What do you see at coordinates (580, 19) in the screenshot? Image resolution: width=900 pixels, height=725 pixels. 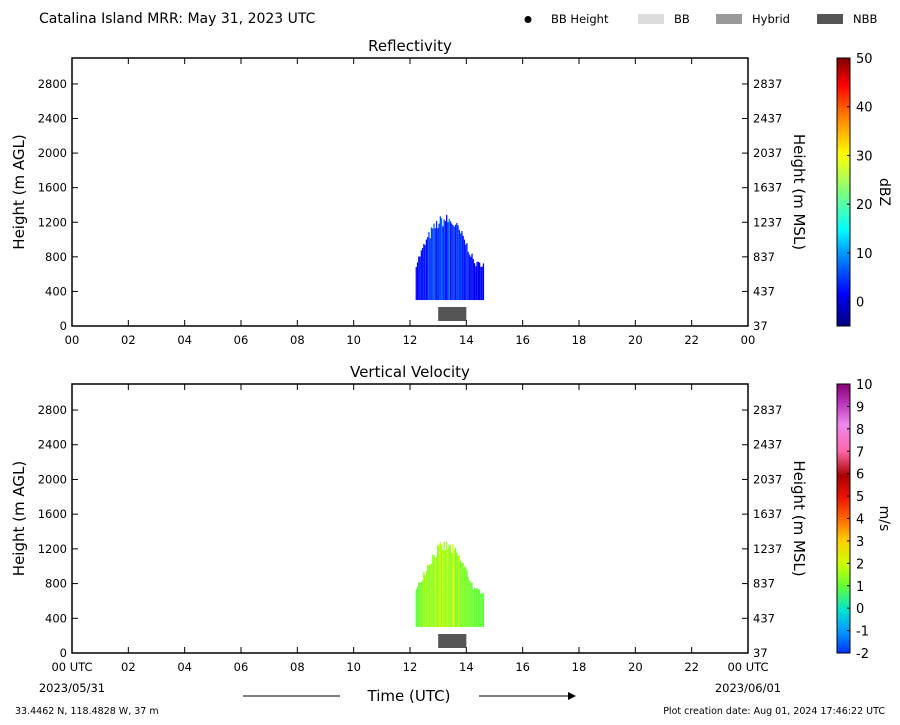 I see `legend-label: BB Height` at bounding box center [580, 19].